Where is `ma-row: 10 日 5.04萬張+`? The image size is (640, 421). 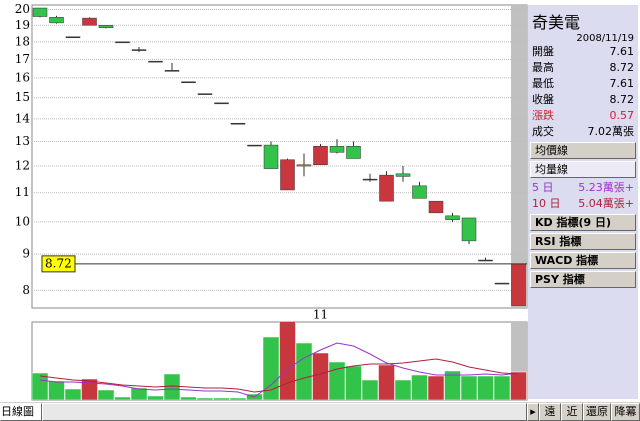
ma-row: 10 日 5.04萬張+ is located at coordinates (583, 204).